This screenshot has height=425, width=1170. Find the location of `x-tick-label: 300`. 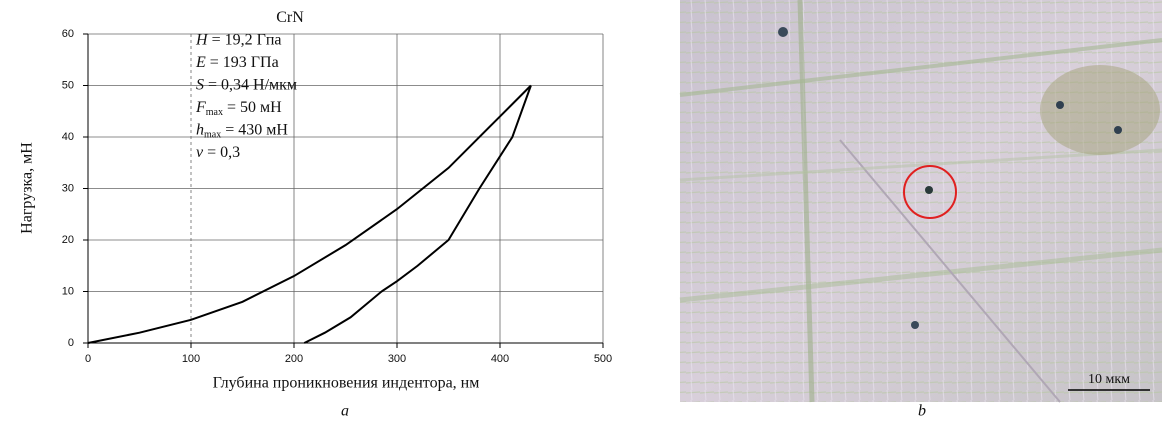

x-tick-label: 300 is located at coordinates (397, 359).